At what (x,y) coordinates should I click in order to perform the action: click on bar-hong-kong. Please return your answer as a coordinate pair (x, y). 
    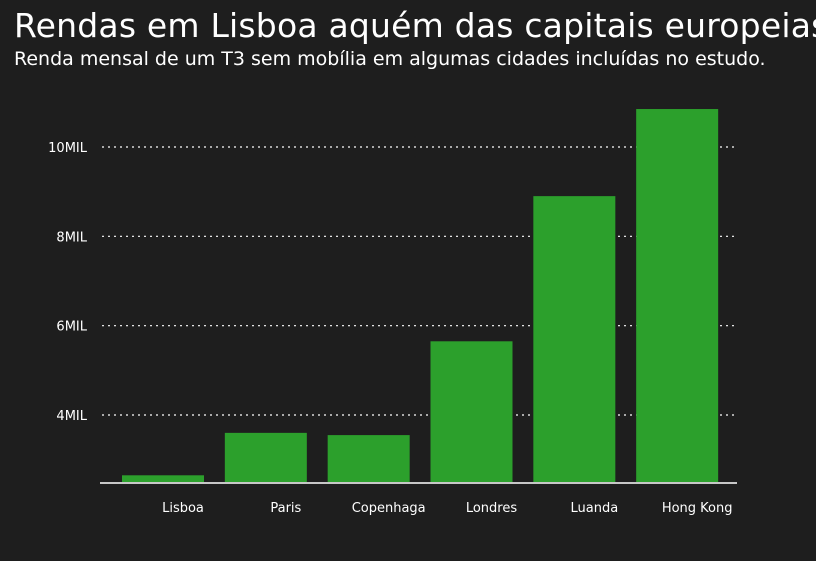
    Looking at the image, I should click on (677, 296).